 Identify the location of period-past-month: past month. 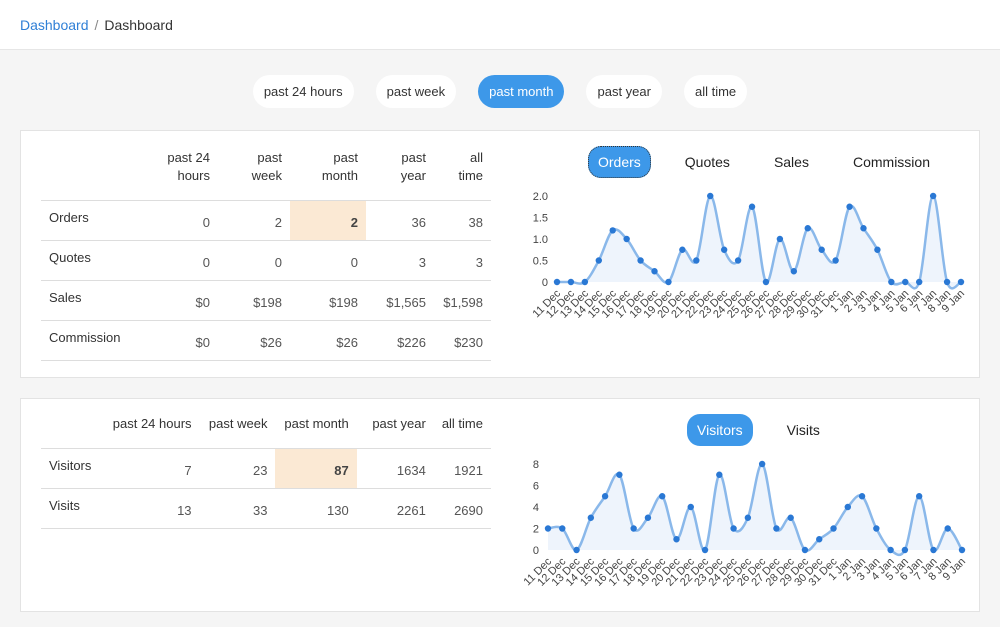
(521, 91).